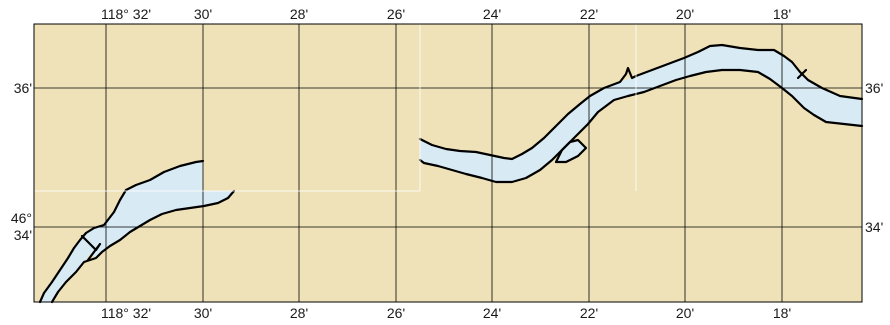 The height and width of the screenshot is (325, 890). I want to click on longitude-label-bottom: 22', so click(589, 313).